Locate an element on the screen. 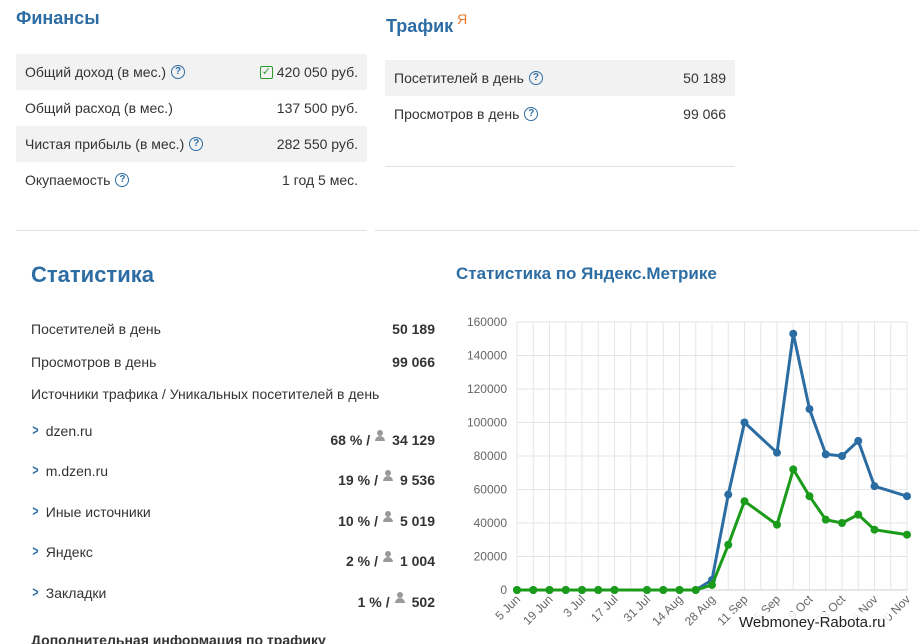 The image size is (919, 644). finance-row-profit: Чистая прибыль (в мес.)? 282 550 руб. is located at coordinates (191, 144).